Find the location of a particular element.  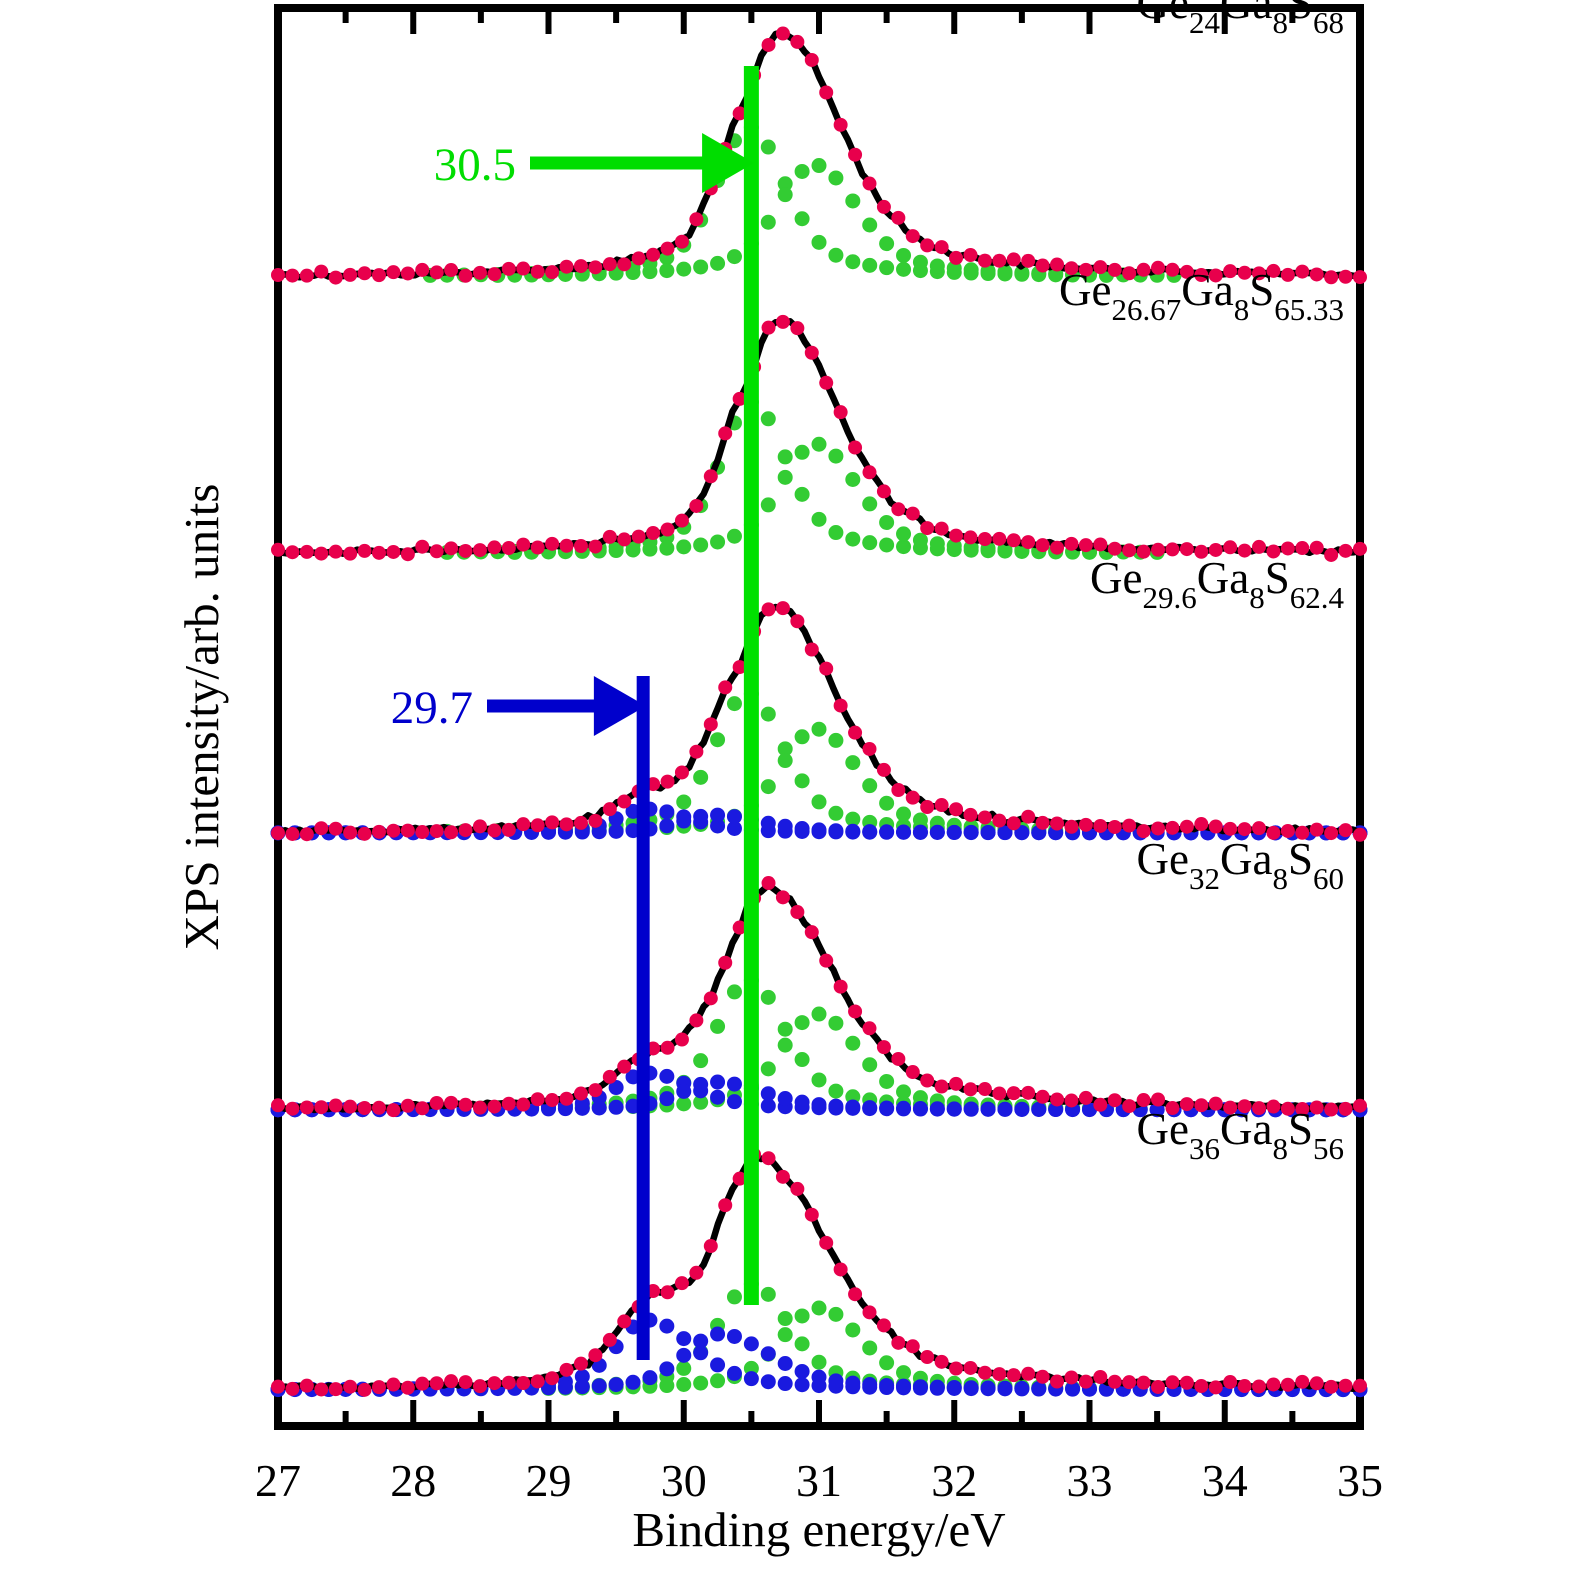

series-label-3: Ge29.6Ga8S62.4 is located at coordinates (1217, 584).